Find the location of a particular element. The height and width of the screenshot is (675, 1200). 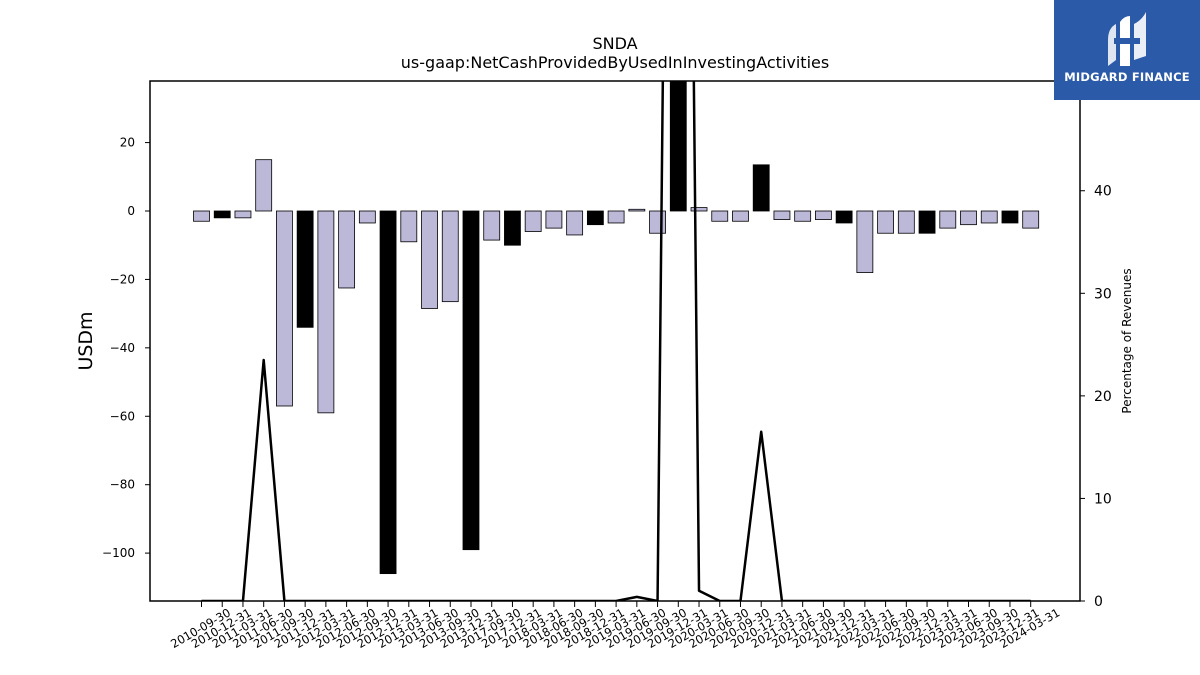

y-tick-label: 0 is located at coordinates (131, 211).